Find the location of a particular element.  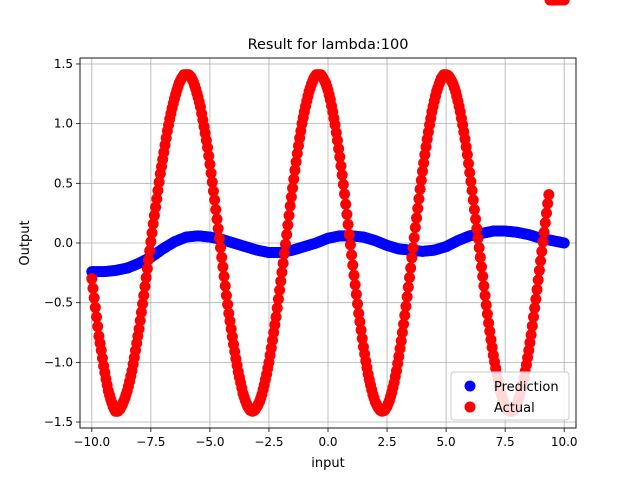

x-tick-label: 7.5 is located at coordinates (505, 442).